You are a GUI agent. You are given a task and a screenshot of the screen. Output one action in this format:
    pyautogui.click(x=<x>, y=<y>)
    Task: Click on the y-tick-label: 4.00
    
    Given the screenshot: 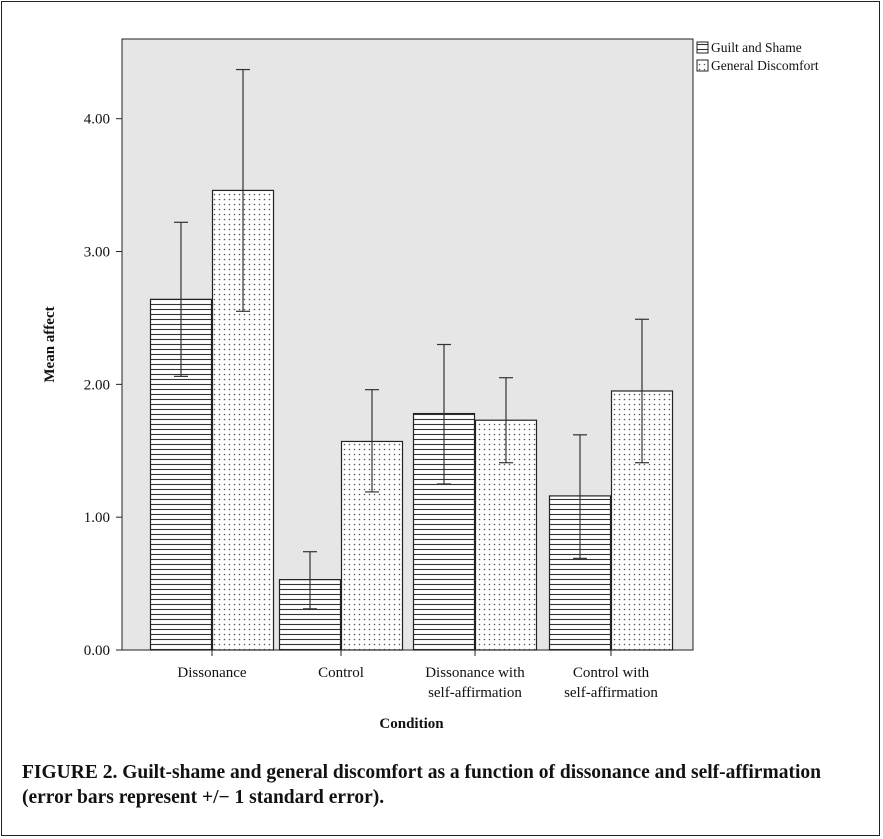 What is the action you would take?
    pyautogui.click(x=97, y=120)
    